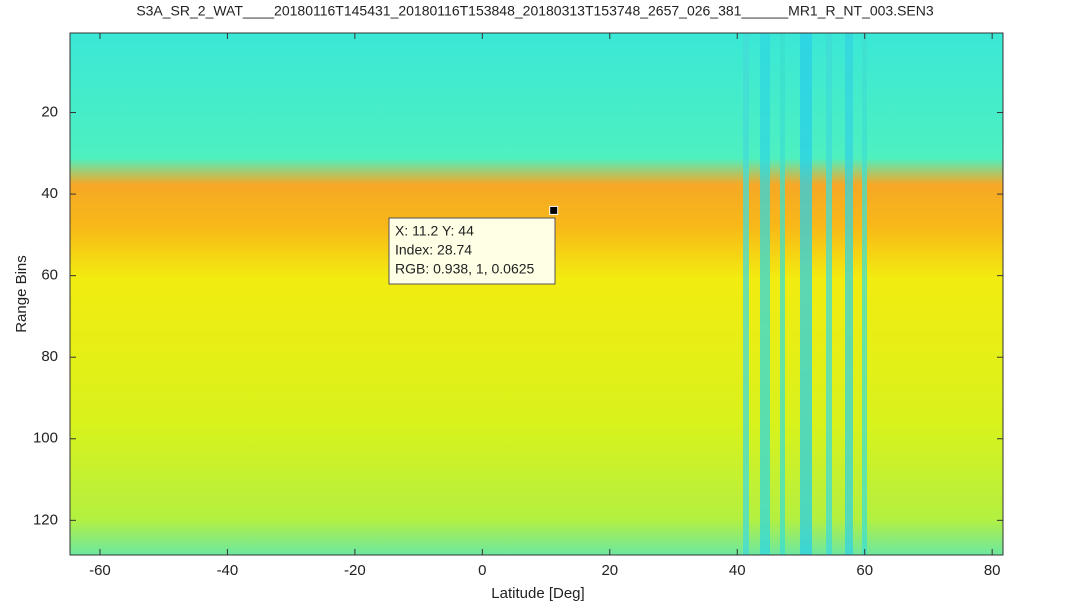  Describe the element at coordinates (434, 231) in the screenshot. I see `datatip-text: X: 11.2 Y: 44` at that location.